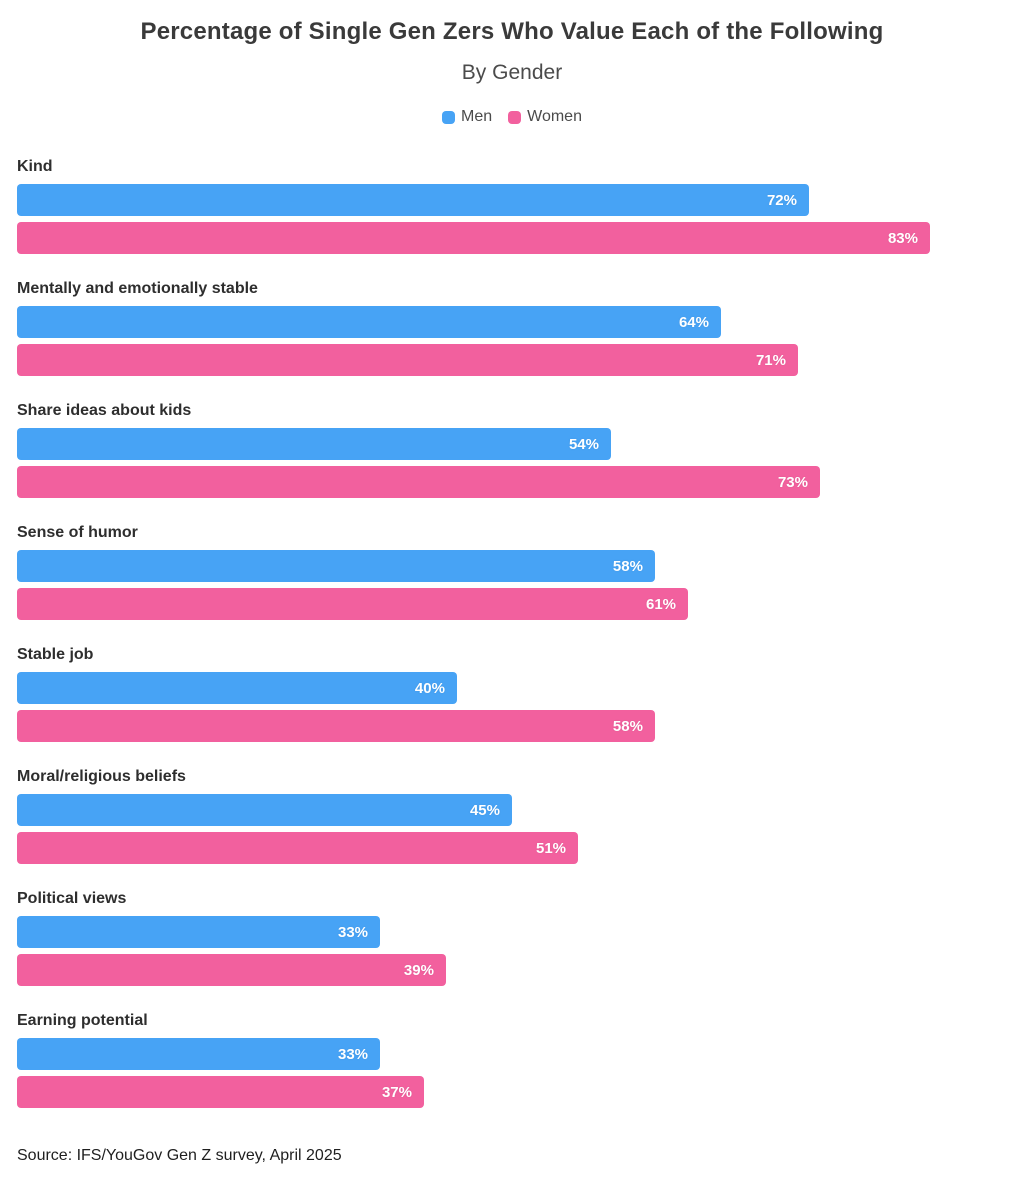  I want to click on category-label: Earning potential, so click(82, 1020).